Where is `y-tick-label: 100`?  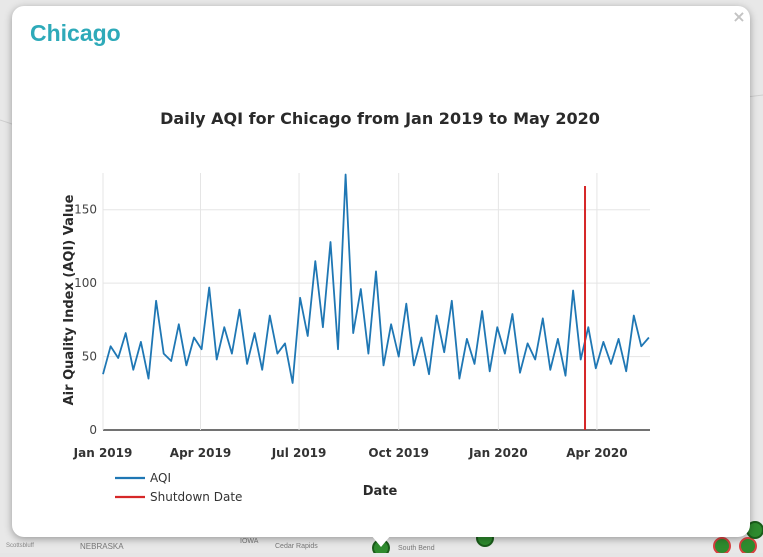 y-tick-label: 100 is located at coordinates (85, 283).